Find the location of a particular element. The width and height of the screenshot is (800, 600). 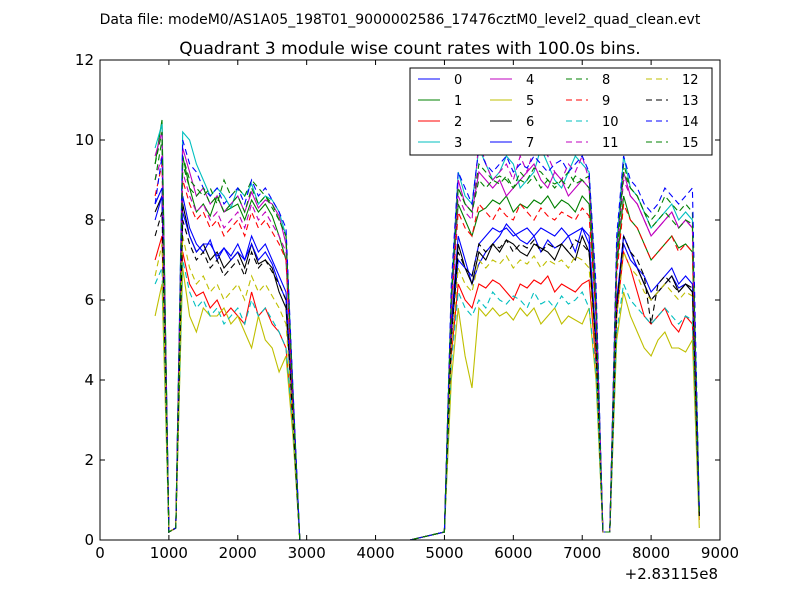

legend-label-8: 8 is located at coordinates (606, 80).